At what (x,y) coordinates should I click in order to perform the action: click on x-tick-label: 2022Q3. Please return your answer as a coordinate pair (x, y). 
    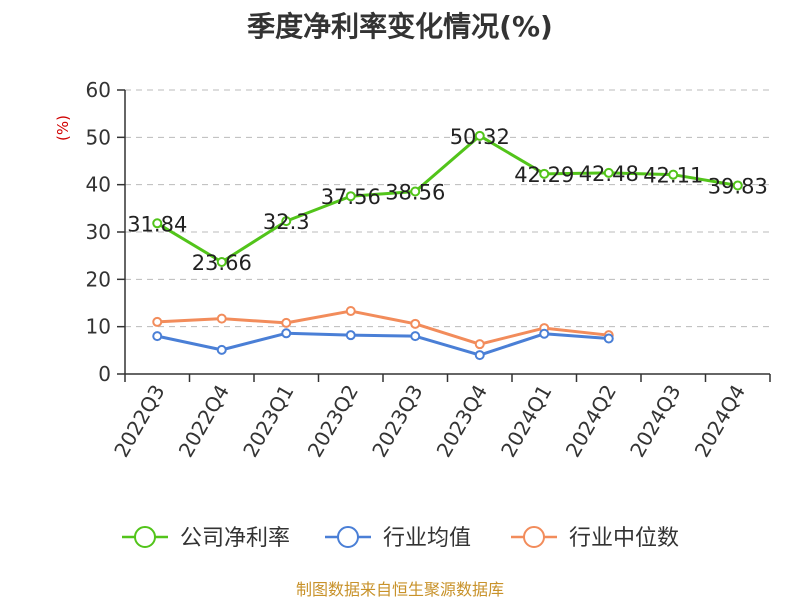
    Looking at the image, I should click on (139, 421).